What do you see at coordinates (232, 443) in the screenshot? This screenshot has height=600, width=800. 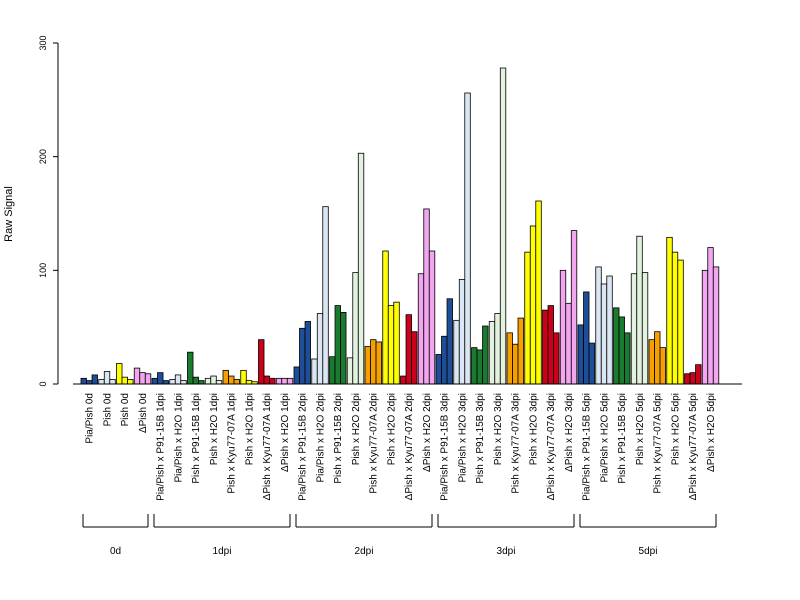 I see `x-tick-label: Pish x Kyu77-07A 1dpi` at bounding box center [232, 443].